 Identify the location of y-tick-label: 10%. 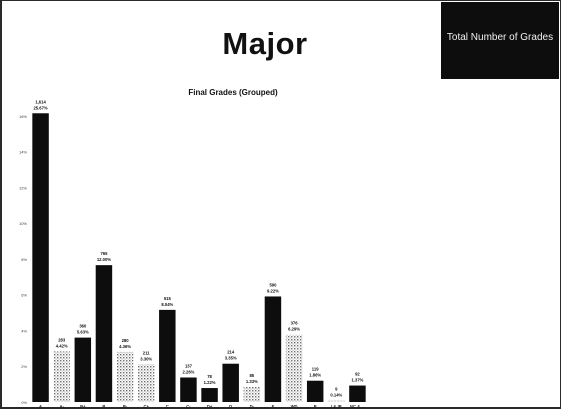
(23, 223).